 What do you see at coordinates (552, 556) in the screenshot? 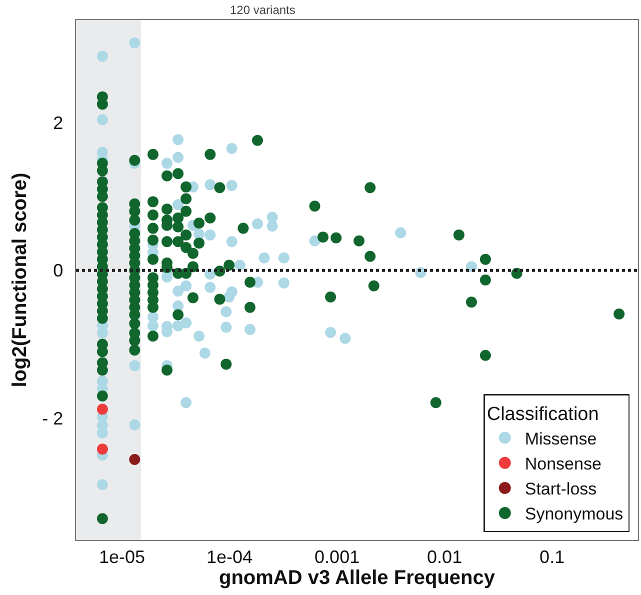
I see `x-tick-label: 0.1` at bounding box center [552, 556].